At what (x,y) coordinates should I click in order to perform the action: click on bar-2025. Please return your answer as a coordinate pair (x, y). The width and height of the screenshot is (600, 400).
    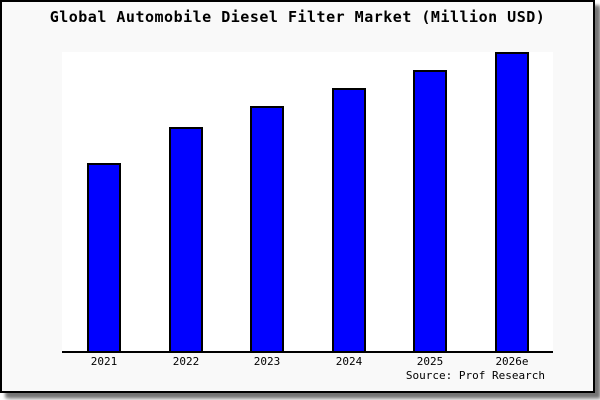
    Looking at the image, I should click on (430, 210).